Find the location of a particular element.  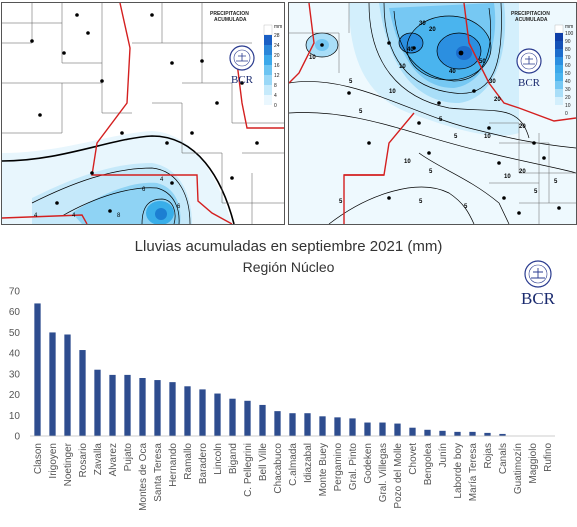

legend-tick: 28 is located at coordinates (277, 36).